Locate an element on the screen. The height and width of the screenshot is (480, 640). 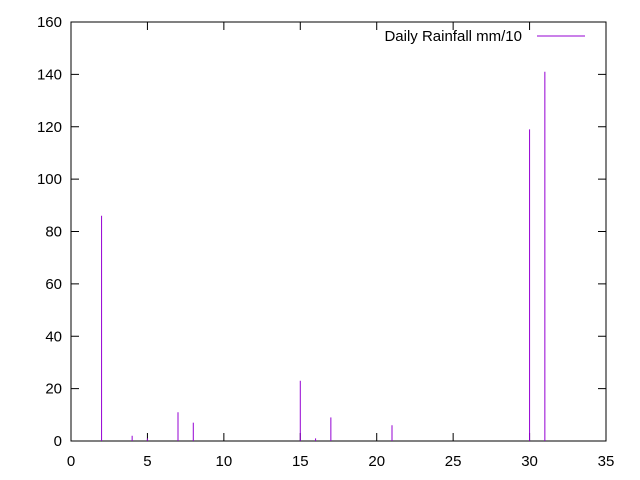
y-tick-label: 0 is located at coordinates (58, 441).